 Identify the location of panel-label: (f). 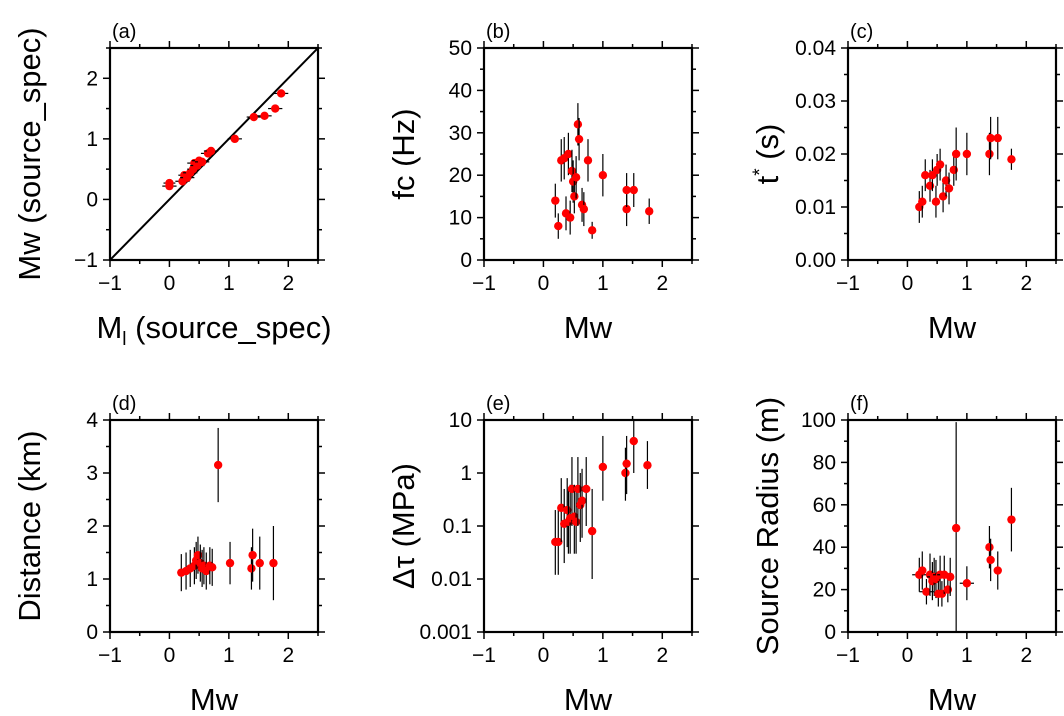
(859, 404).